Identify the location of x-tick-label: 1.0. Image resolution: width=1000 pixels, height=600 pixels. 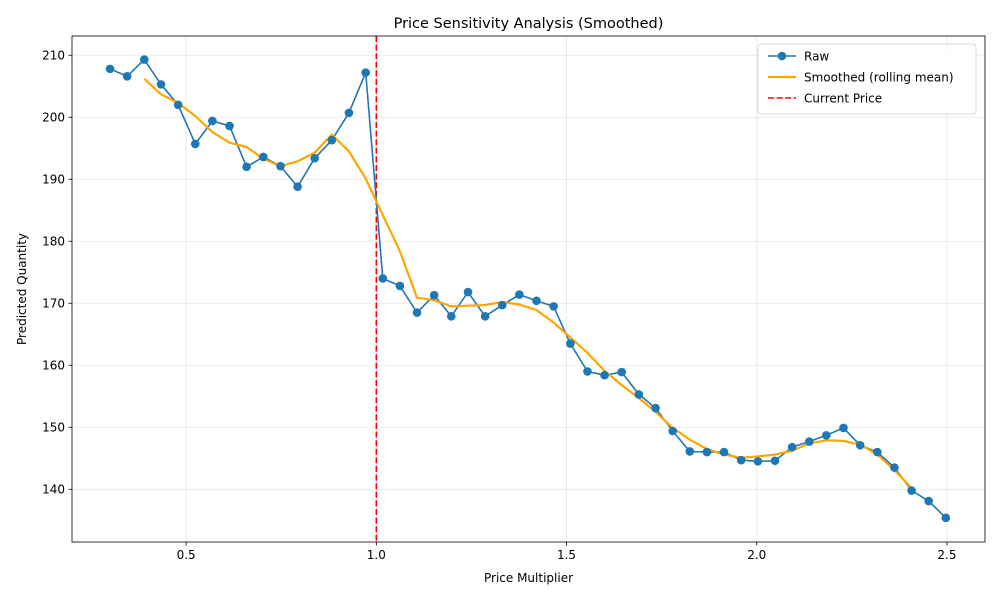
(376, 555).